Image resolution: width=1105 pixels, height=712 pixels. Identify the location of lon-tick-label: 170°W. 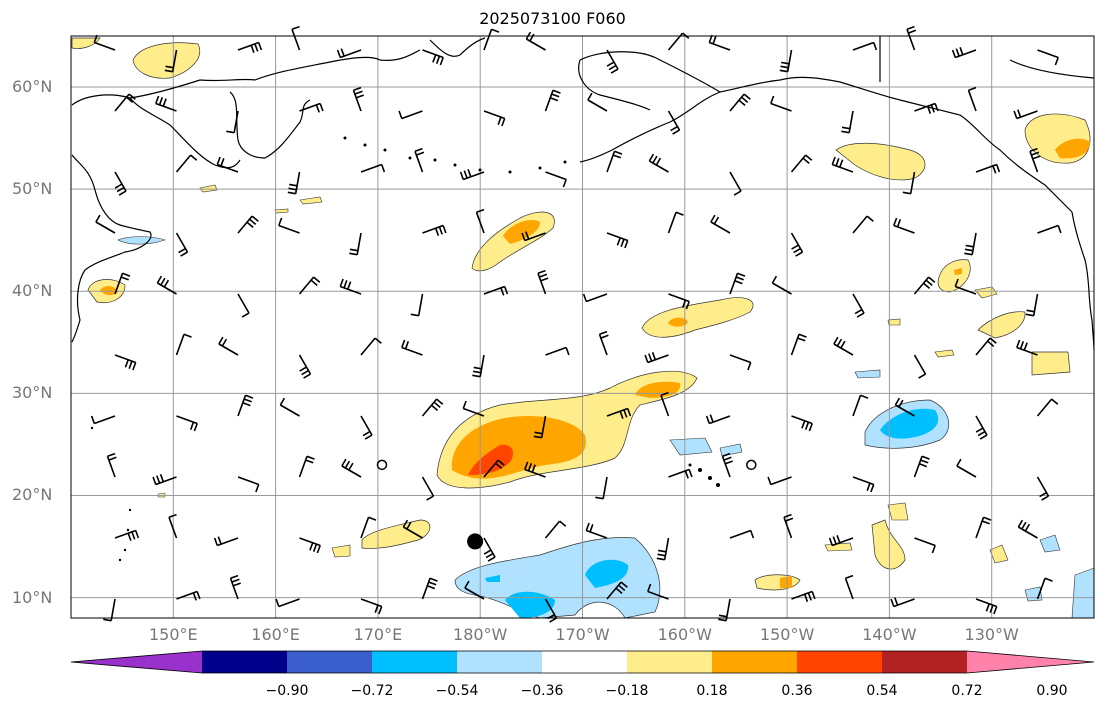
(582, 634).